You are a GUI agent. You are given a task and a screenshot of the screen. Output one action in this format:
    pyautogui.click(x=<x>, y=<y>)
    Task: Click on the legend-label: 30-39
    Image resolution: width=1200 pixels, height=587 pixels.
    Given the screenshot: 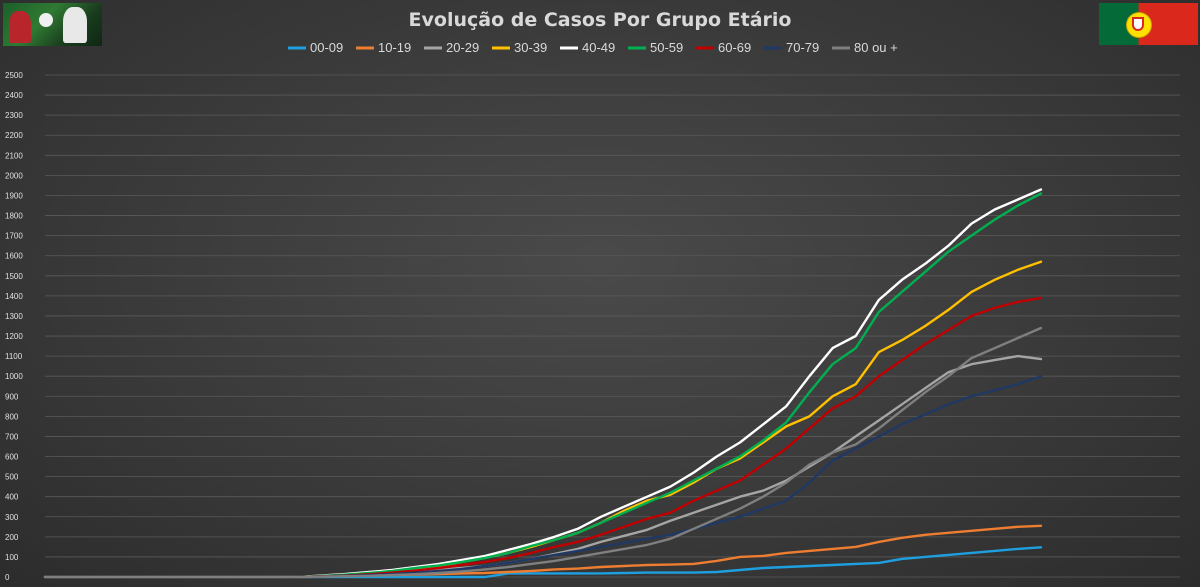 What is the action you would take?
    pyautogui.click(x=530, y=47)
    